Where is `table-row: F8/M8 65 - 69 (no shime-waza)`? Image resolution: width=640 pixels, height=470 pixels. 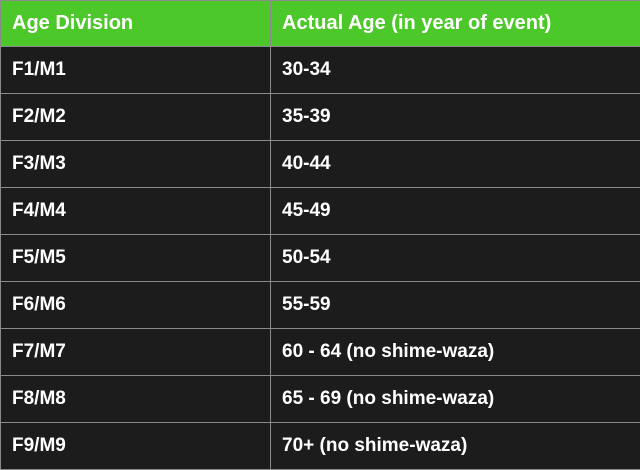
table-row: F8/M8 65 - 69 (no shime-waza) is located at coordinates (320, 399).